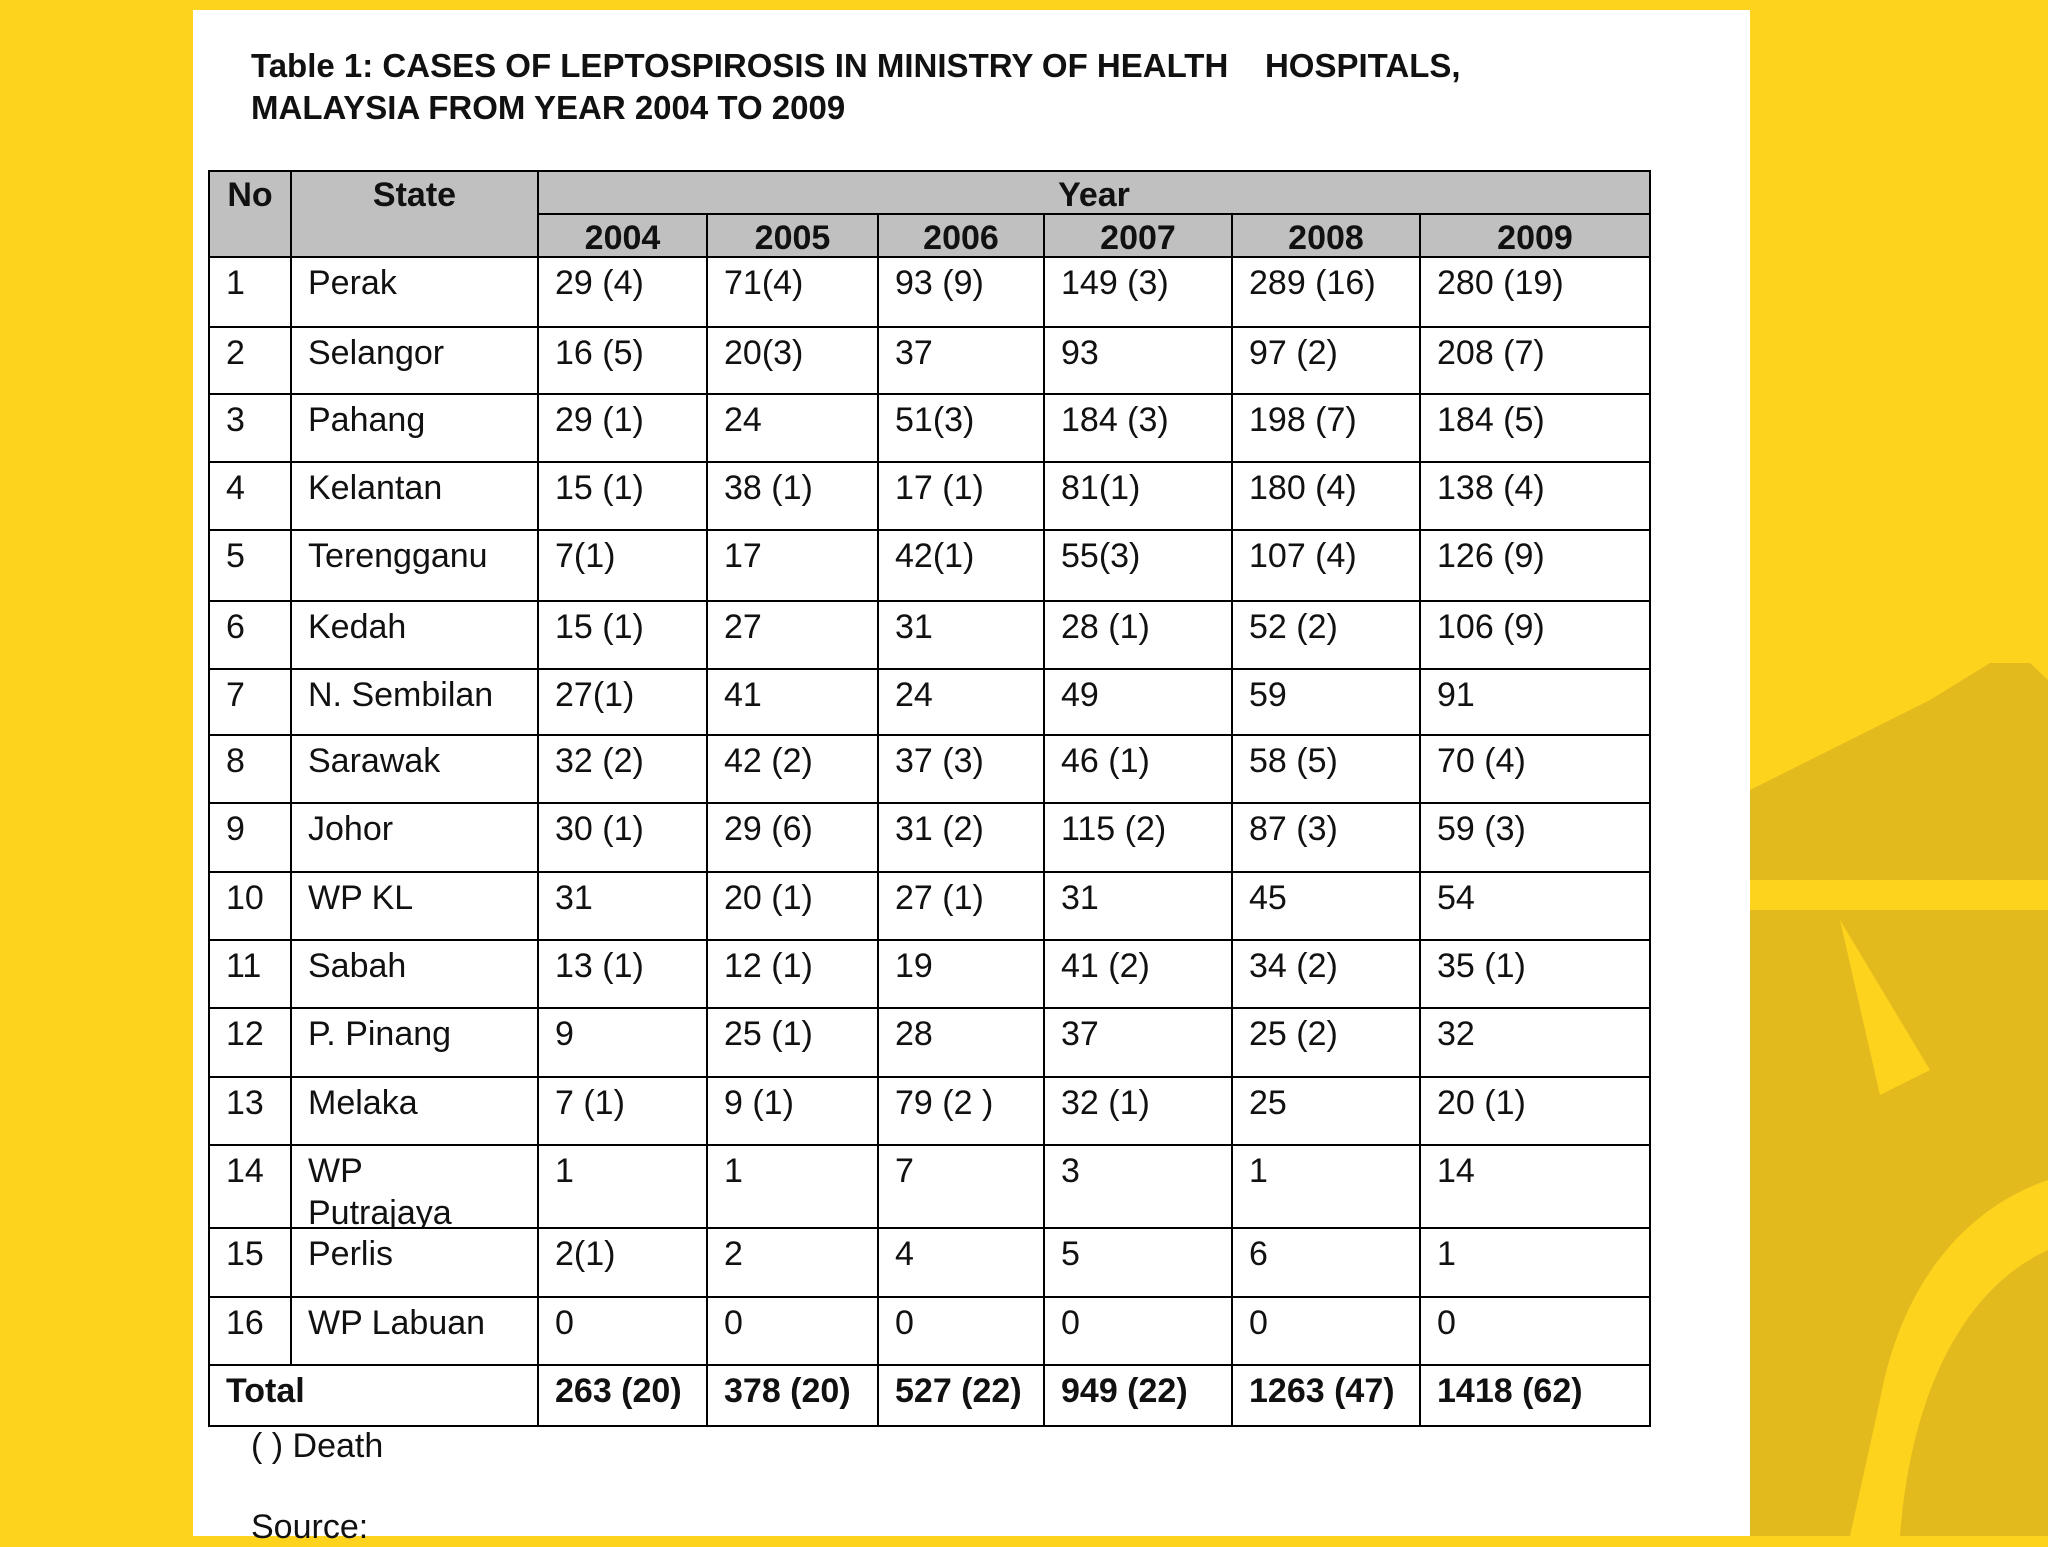  I want to click on table-cell: 126 (9), so click(1535, 565).